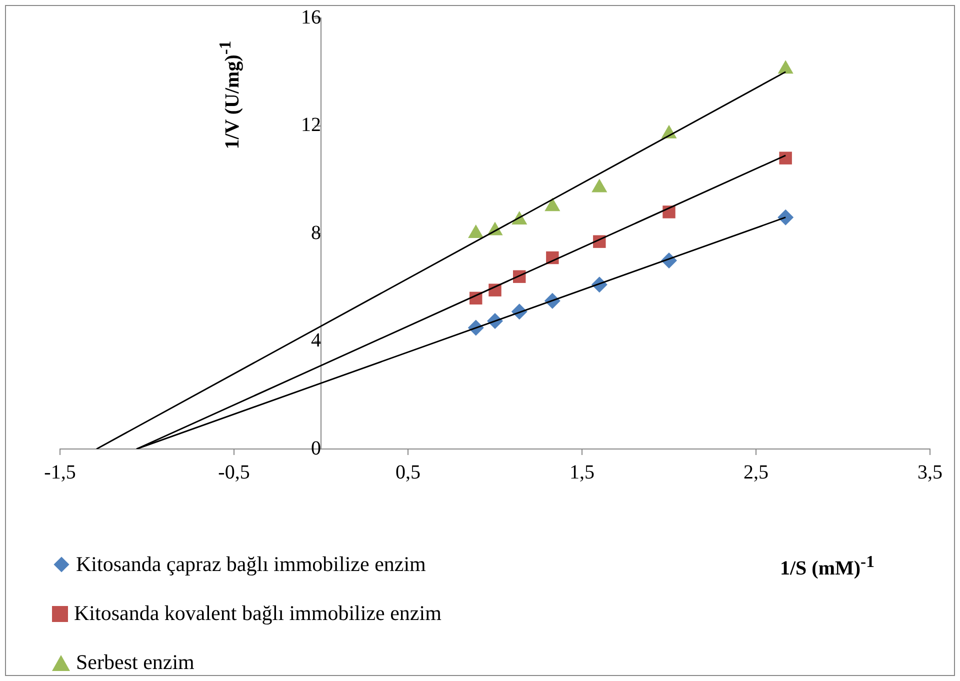 This screenshot has width=960, height=681. What do you see at coordinates (316, 233) in the screenshot?
I see `y-tick-label: 8` at bounding box center [316, 233].